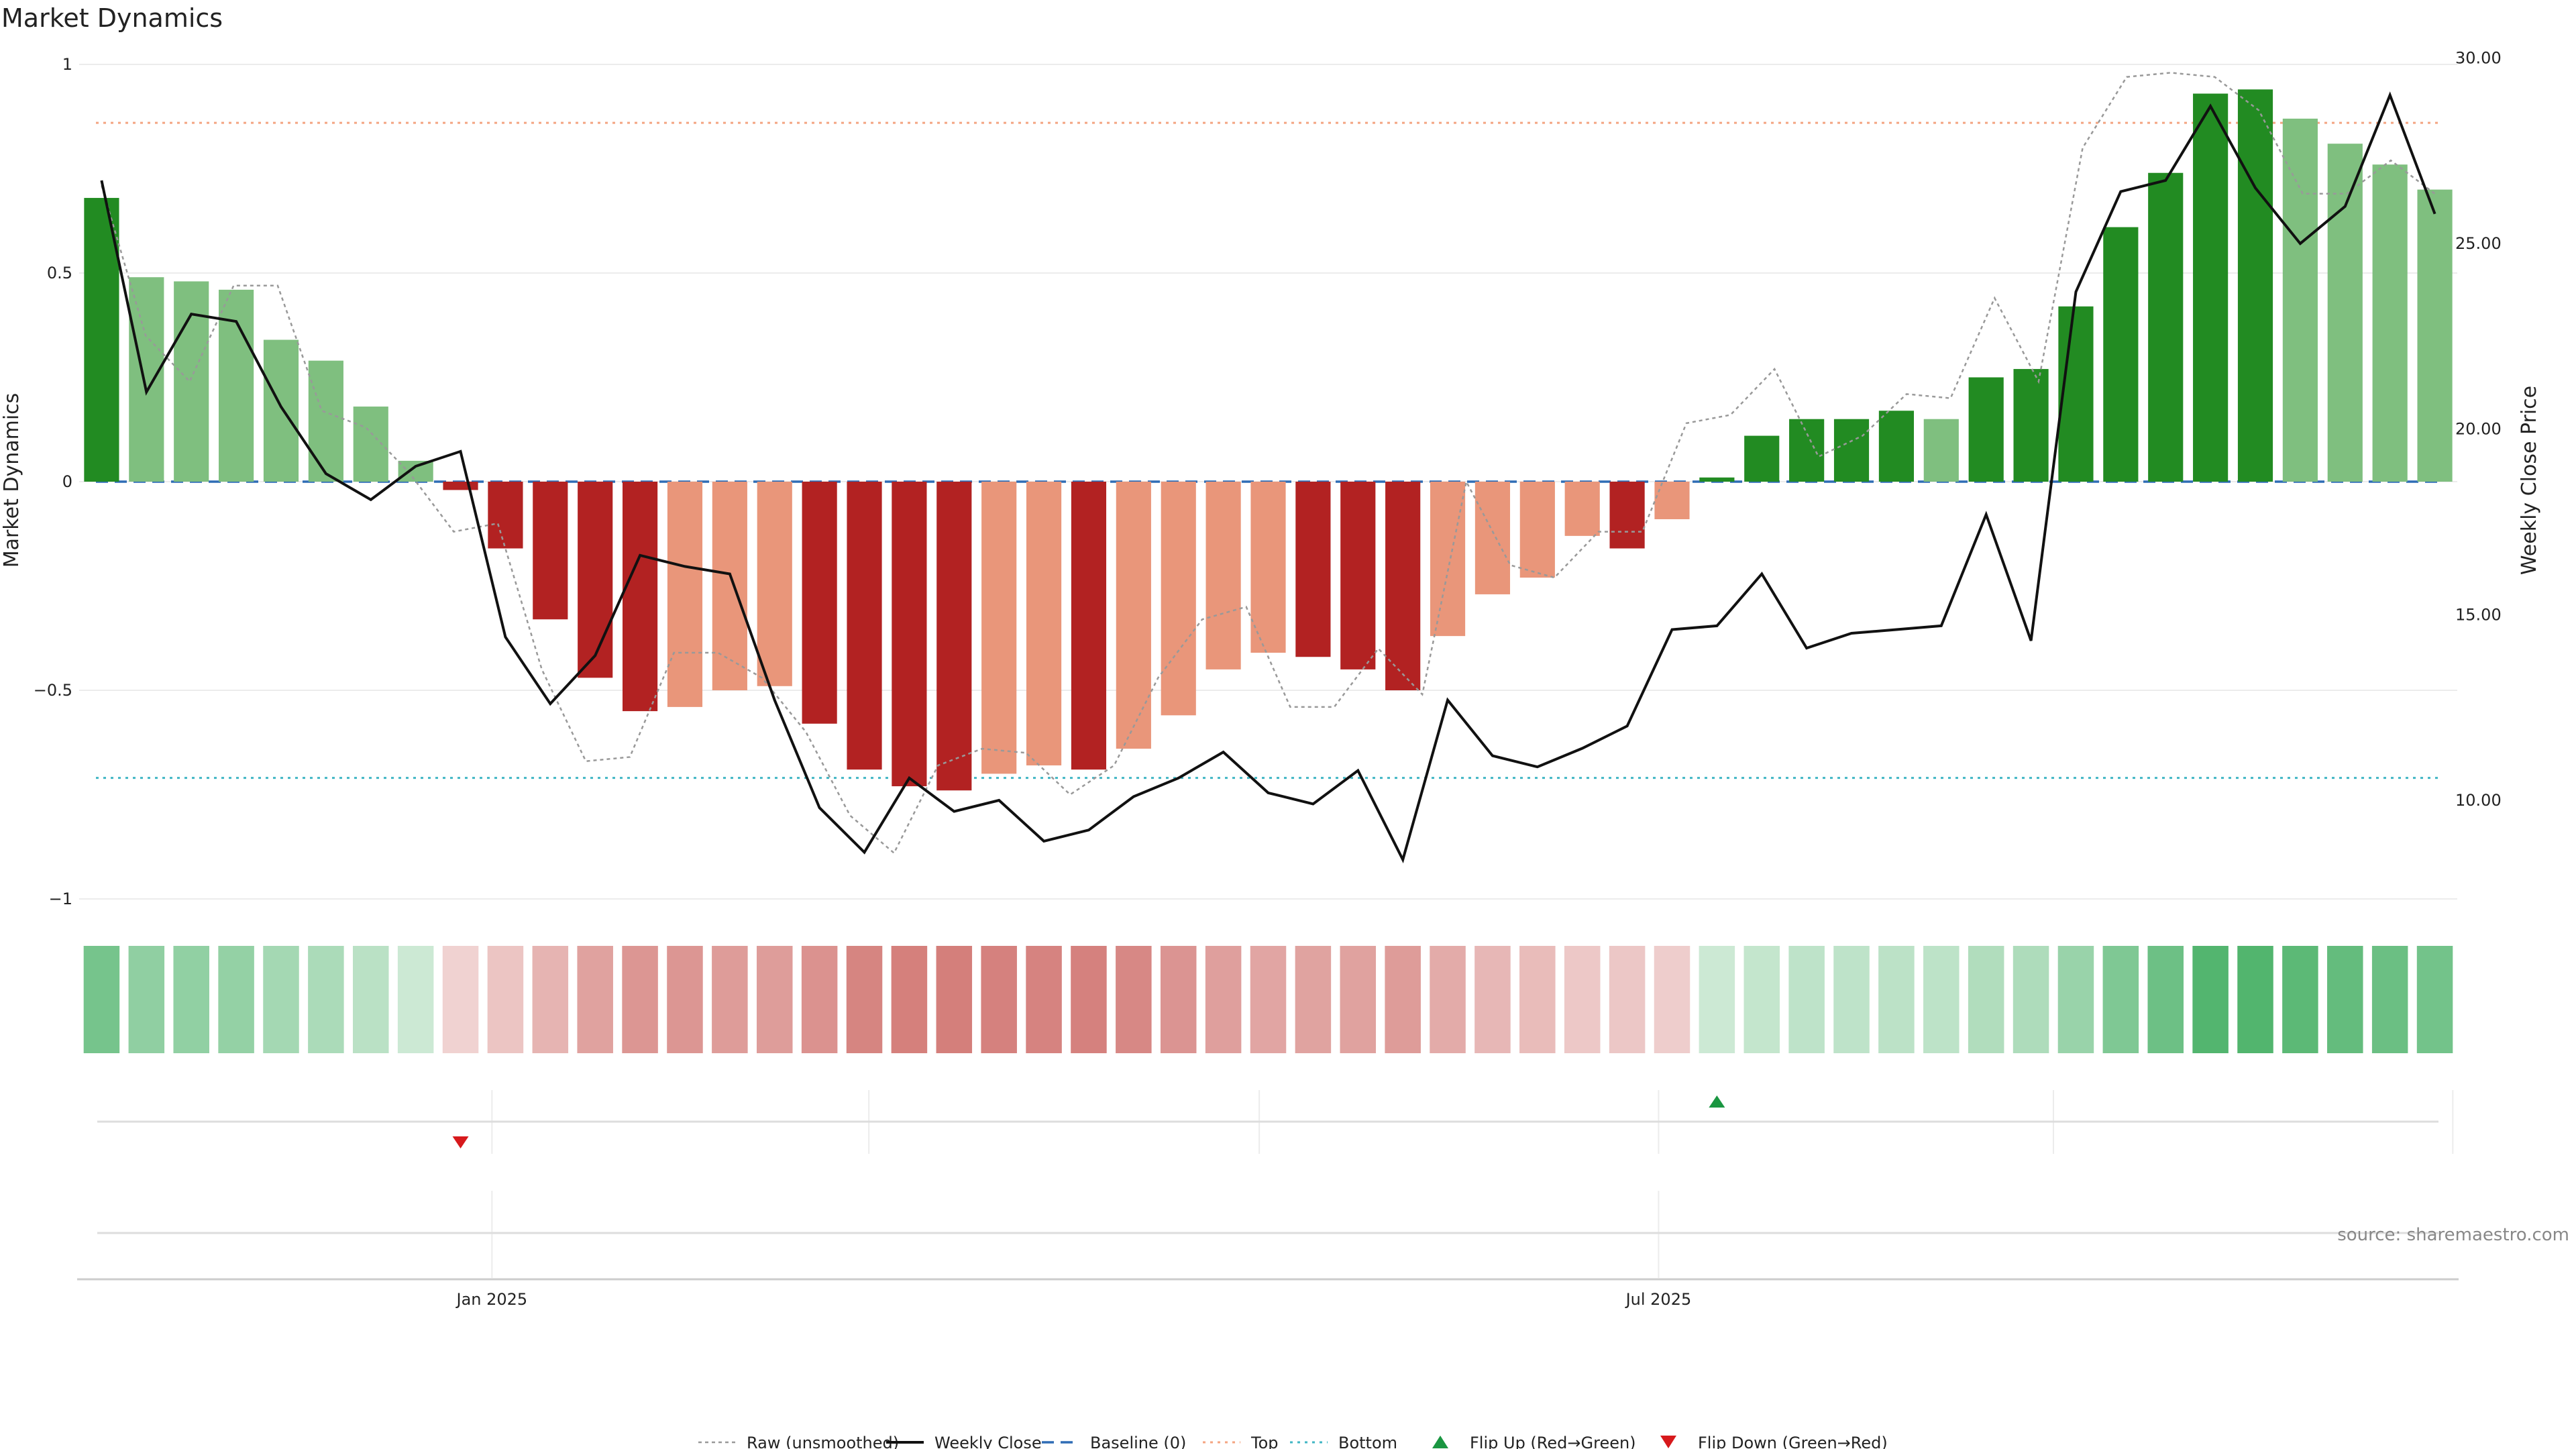 This screenshot has width=2576, height=1449. I want to click on legend-item: Bottom, so click(1343, 1441).